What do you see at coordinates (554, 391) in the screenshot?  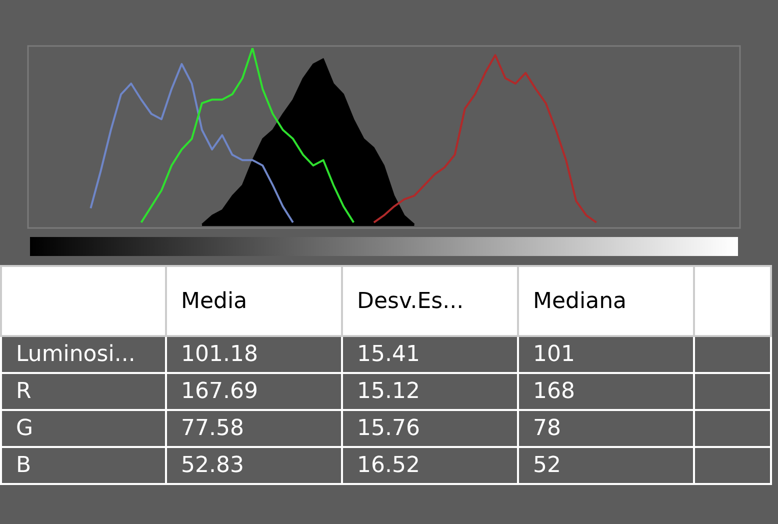 I see `text: 168` at bounding box center [554, 391].